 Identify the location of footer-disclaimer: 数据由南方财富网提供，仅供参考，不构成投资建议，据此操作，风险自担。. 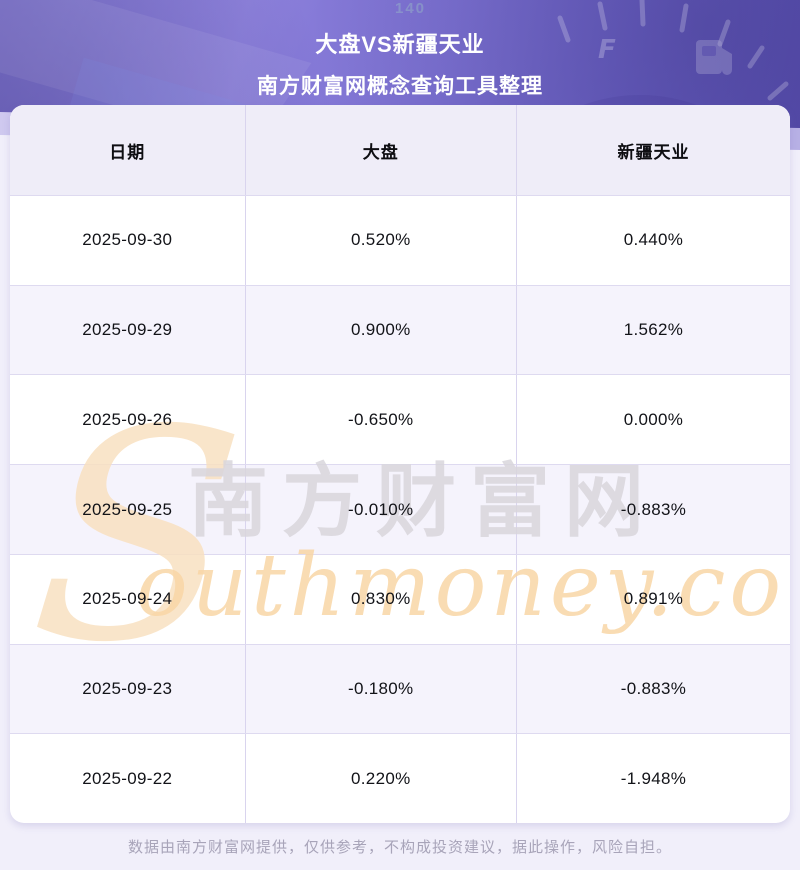
(399, 847).